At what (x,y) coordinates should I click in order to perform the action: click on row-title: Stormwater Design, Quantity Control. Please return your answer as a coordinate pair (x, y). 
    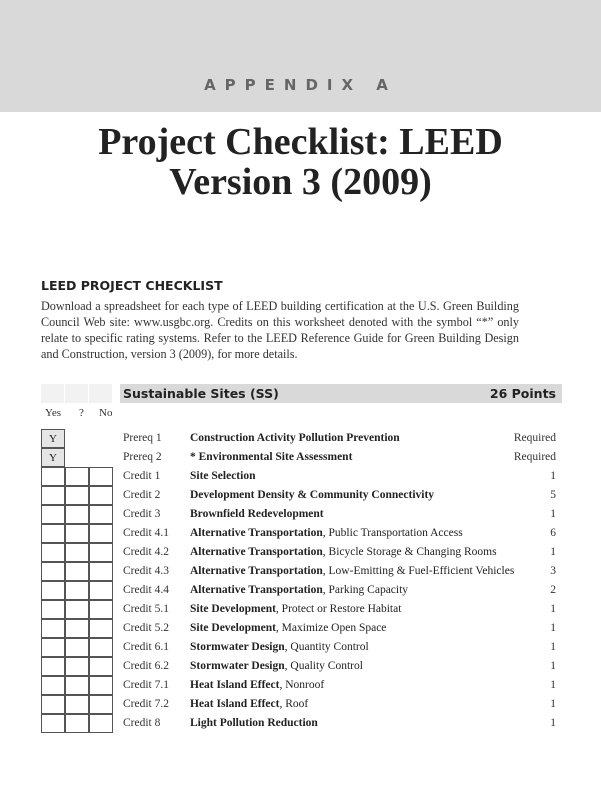
    Looking at the image, I should click on (279, 647).